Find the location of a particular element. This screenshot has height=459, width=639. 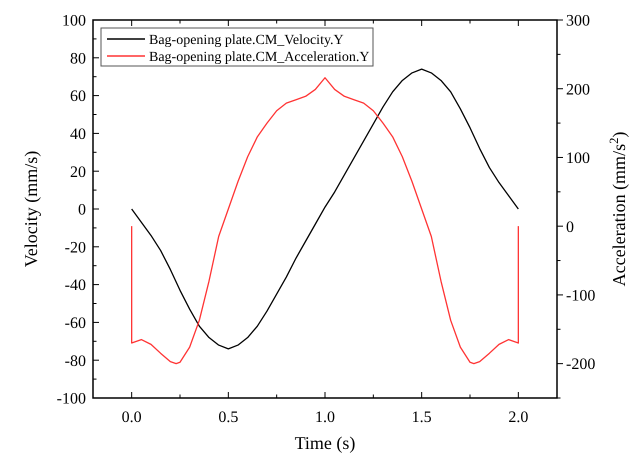

y-axis-title: Velocity (mm/s) is located at coordinates (31, 209).